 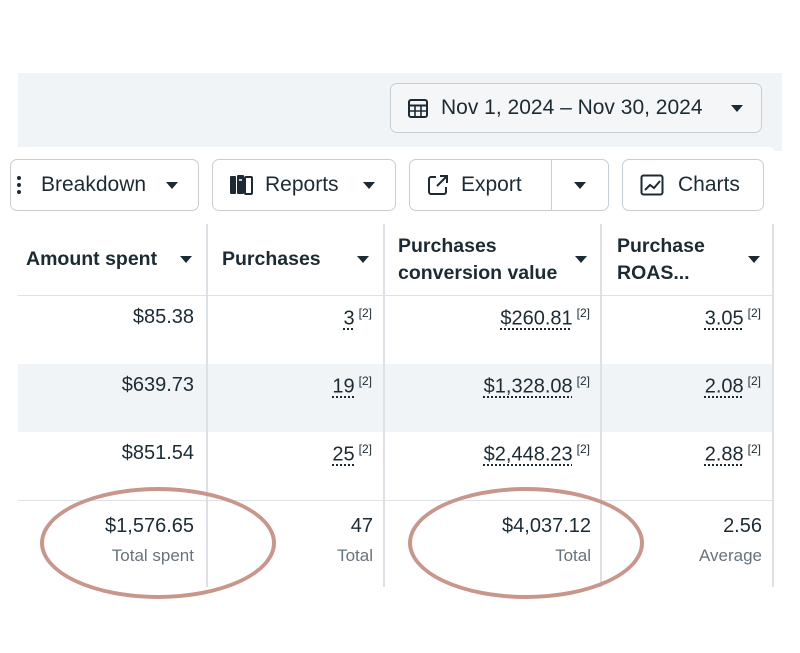 I want to click on amount-spent-cell: $851.54, so click(x=112, y=466).